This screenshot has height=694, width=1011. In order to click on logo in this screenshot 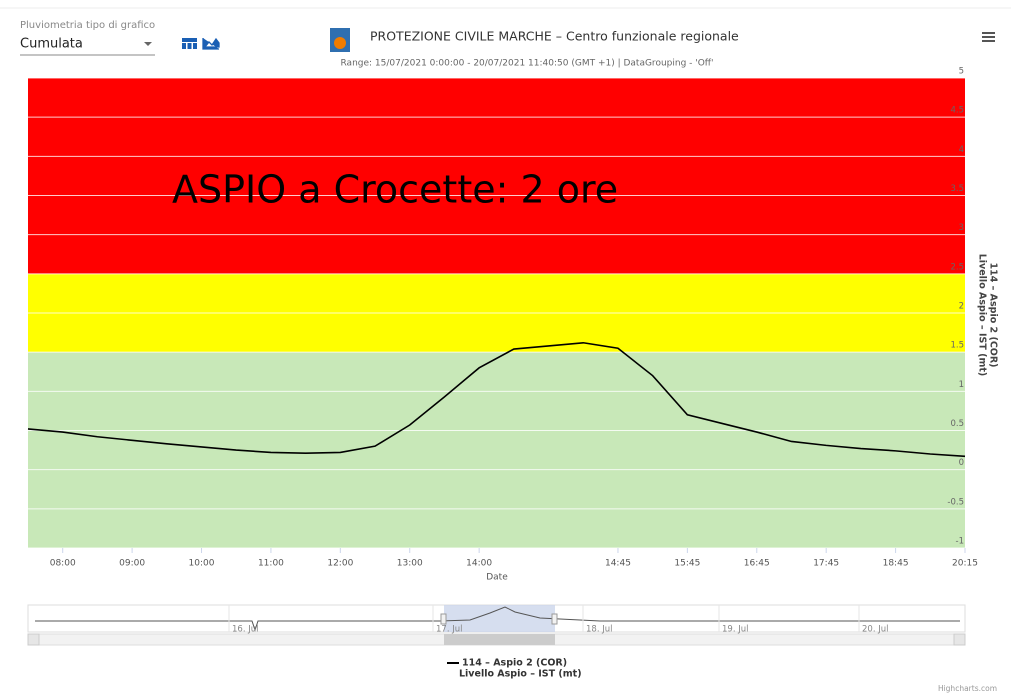, I will do `click(340, 40)`.